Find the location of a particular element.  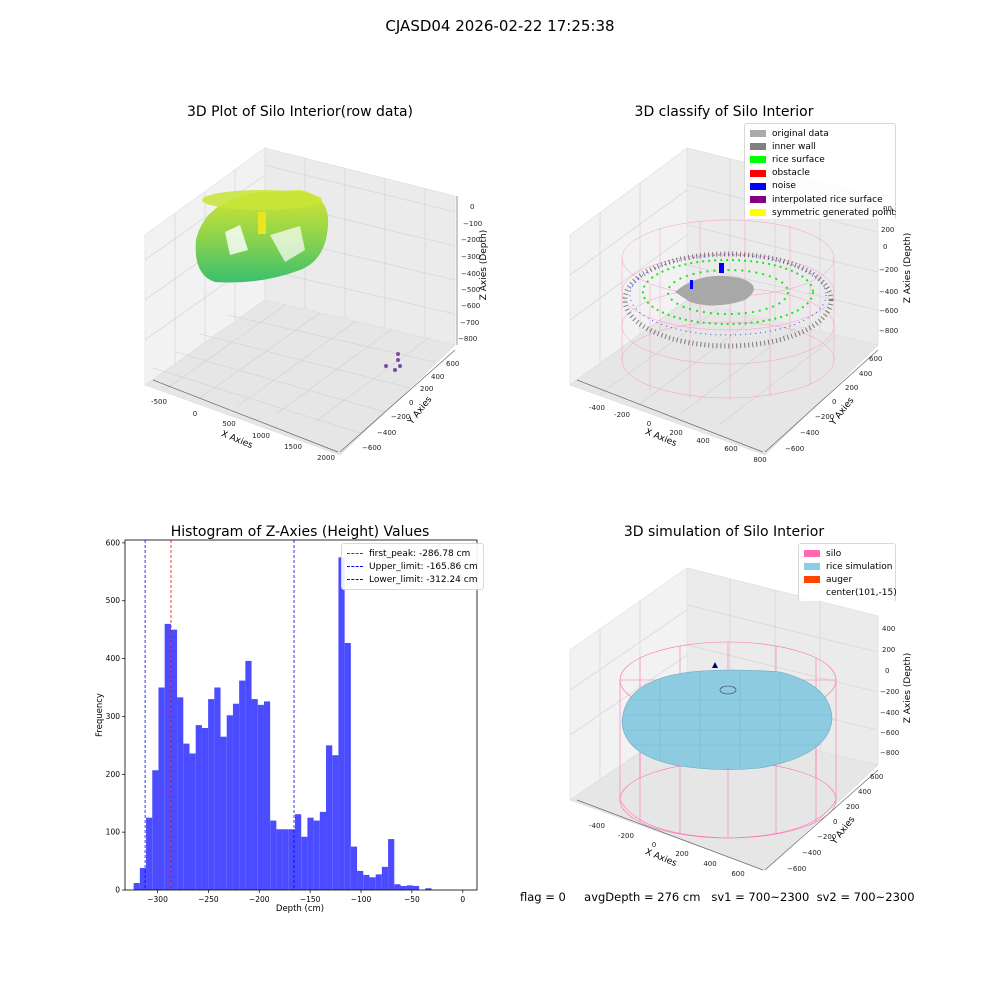

panel1-zlabel: Z Axies (Depth) is located at coordinates (484, 265).